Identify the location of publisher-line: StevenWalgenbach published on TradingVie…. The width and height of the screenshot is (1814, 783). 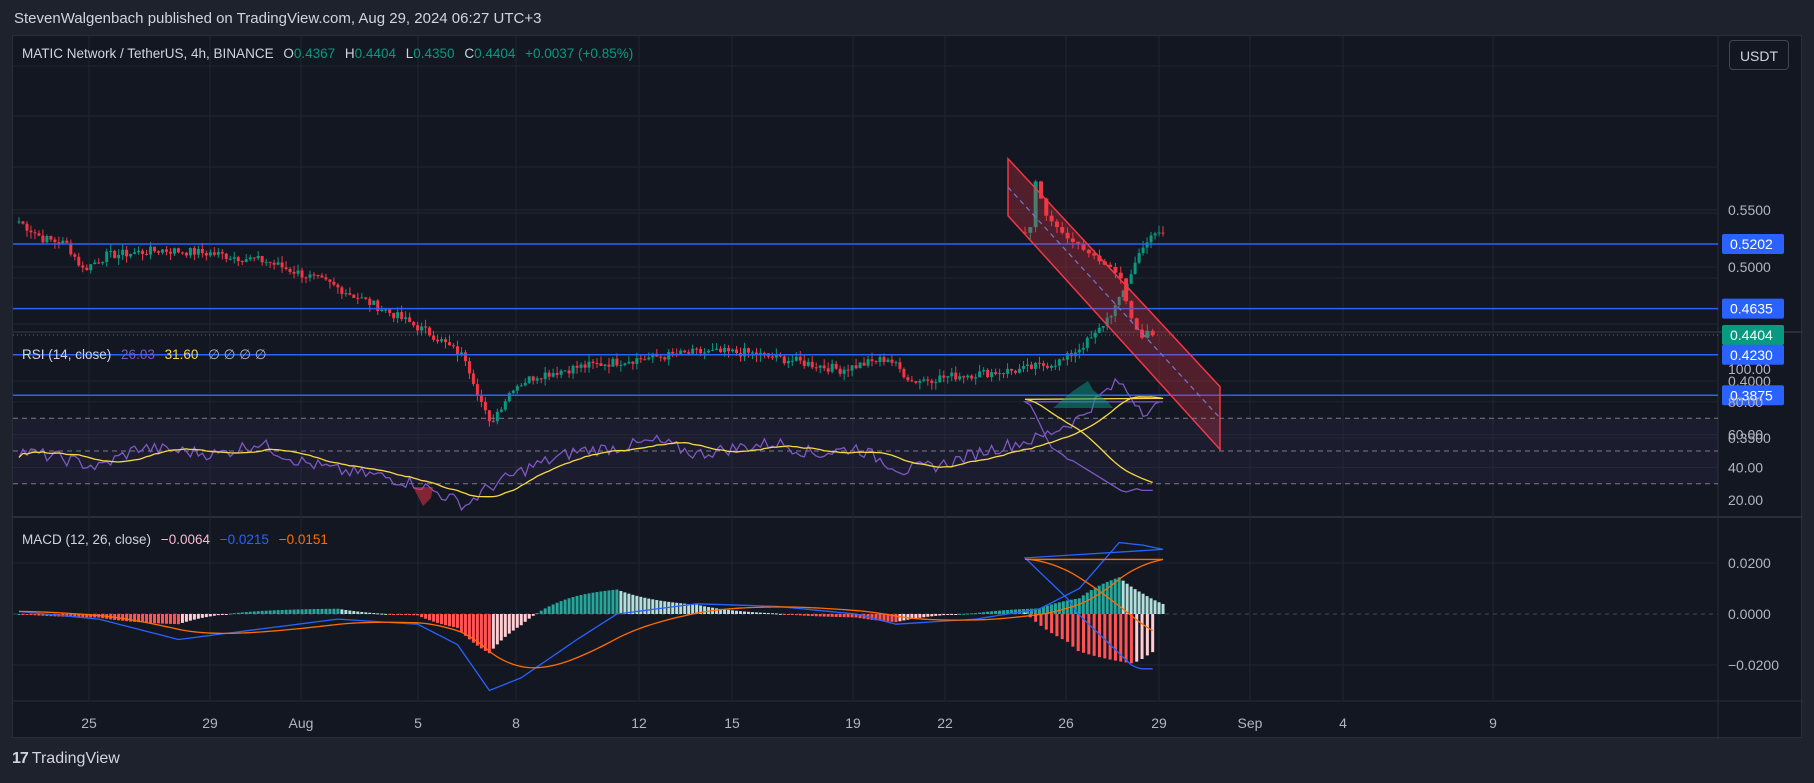
(278, 18).